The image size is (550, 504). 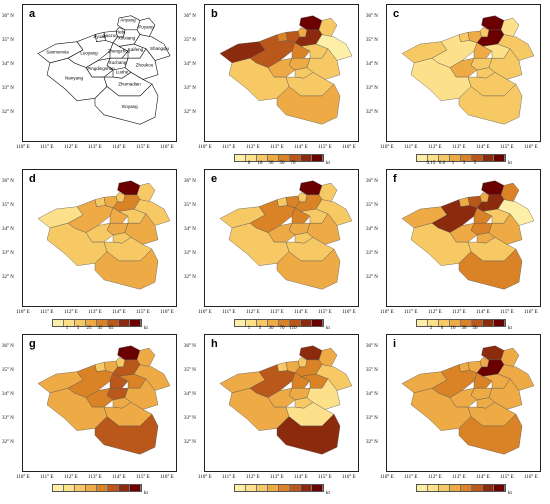 I want to click on legend-tick-label: 18, so click(x=260, y=163).